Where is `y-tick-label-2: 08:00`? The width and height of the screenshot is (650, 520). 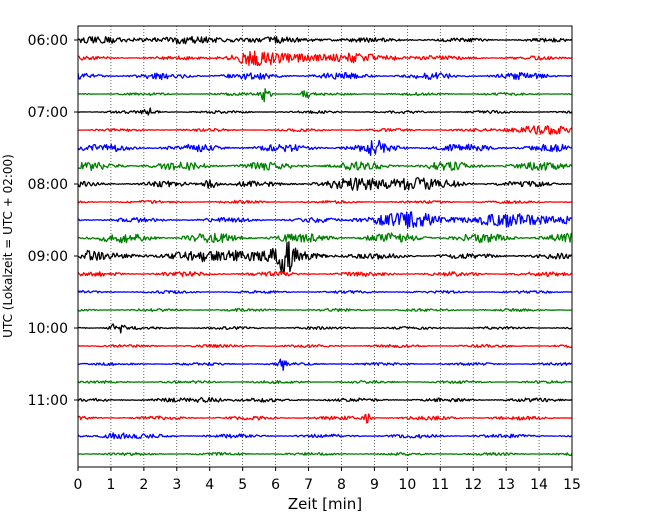
y-tick-label-2: 08:00 is located at coordinates (48, 185).